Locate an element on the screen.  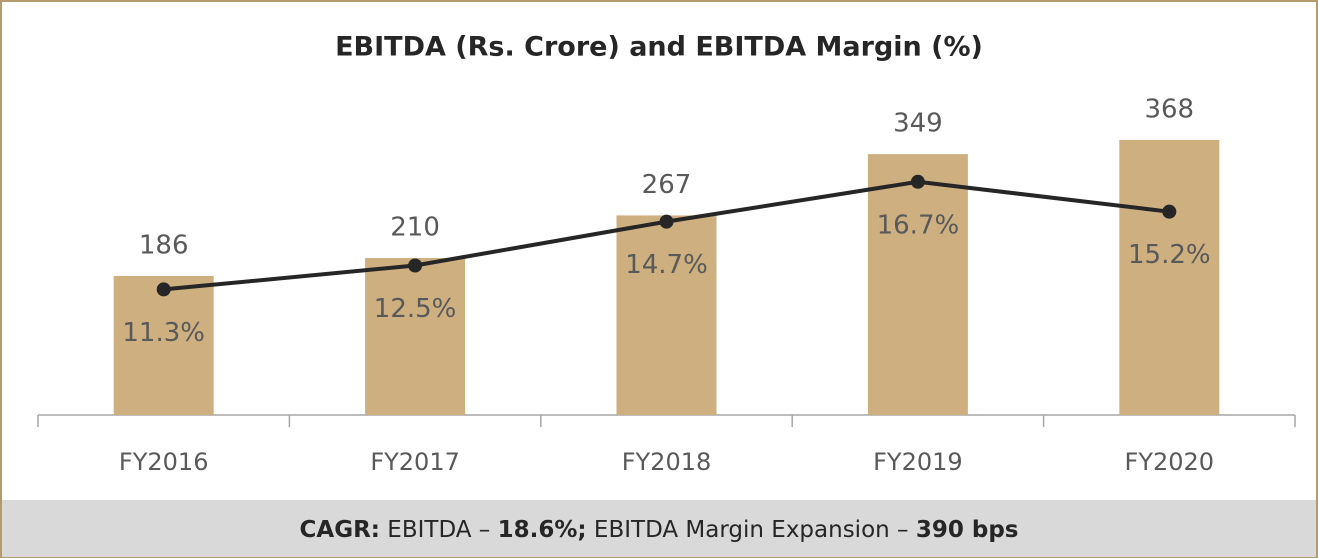
x-tick-label: FY2016 is located at coordinates (164, 462).